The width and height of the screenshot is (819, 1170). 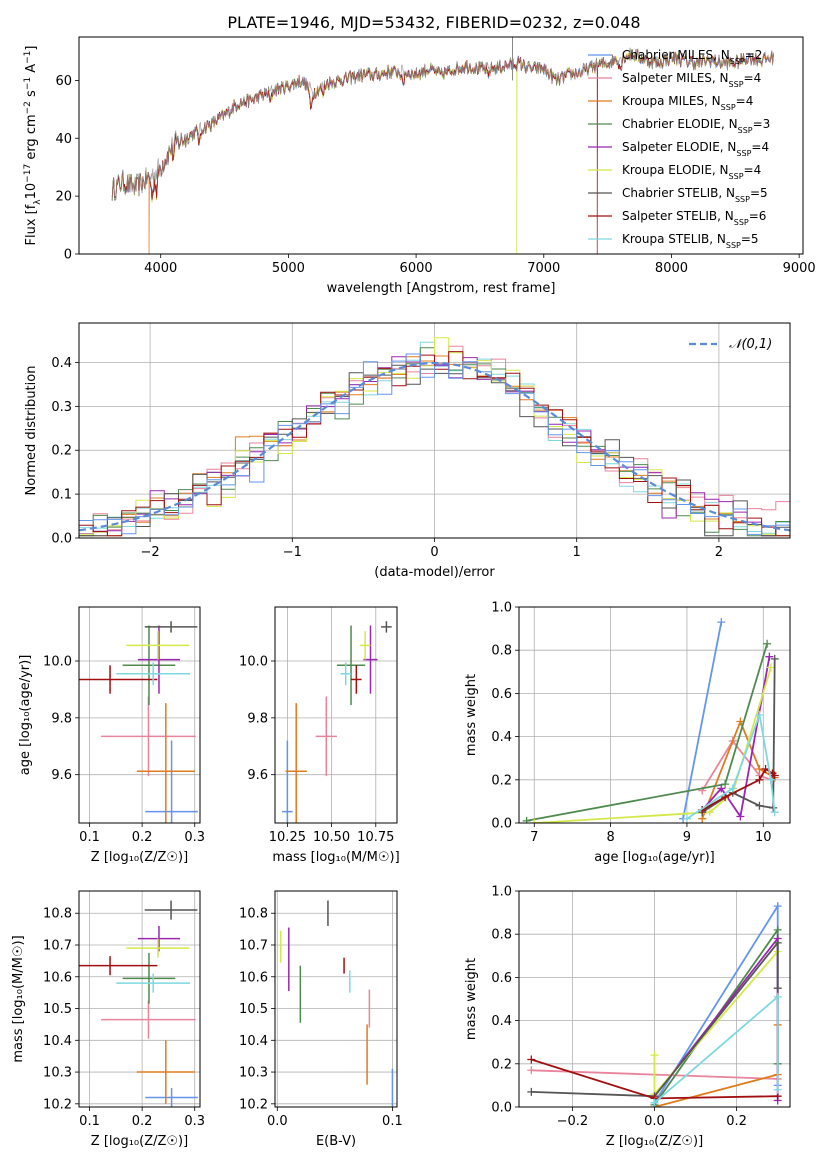 What do you see at coordinates (777, 906) in the screenshot?
I see `weight-point-CM` at bounding box center [777, 906].